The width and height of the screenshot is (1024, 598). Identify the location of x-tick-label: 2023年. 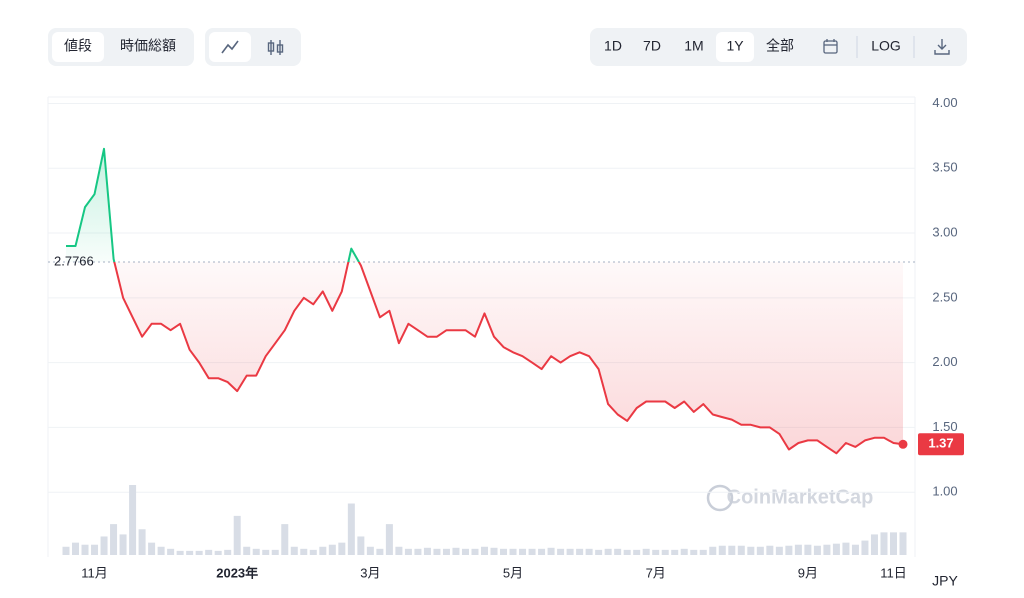
(237, 572).